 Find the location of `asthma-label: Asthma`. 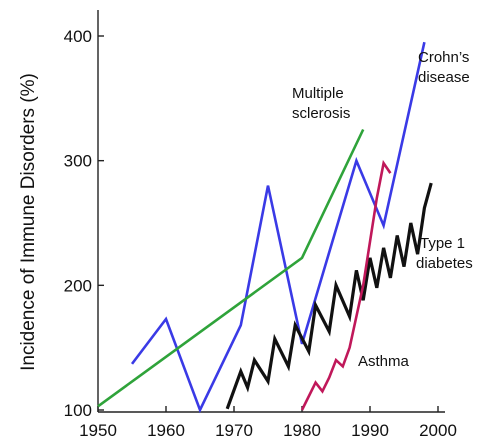

asthma-label: Asthma is located at coordinates (384, 361).